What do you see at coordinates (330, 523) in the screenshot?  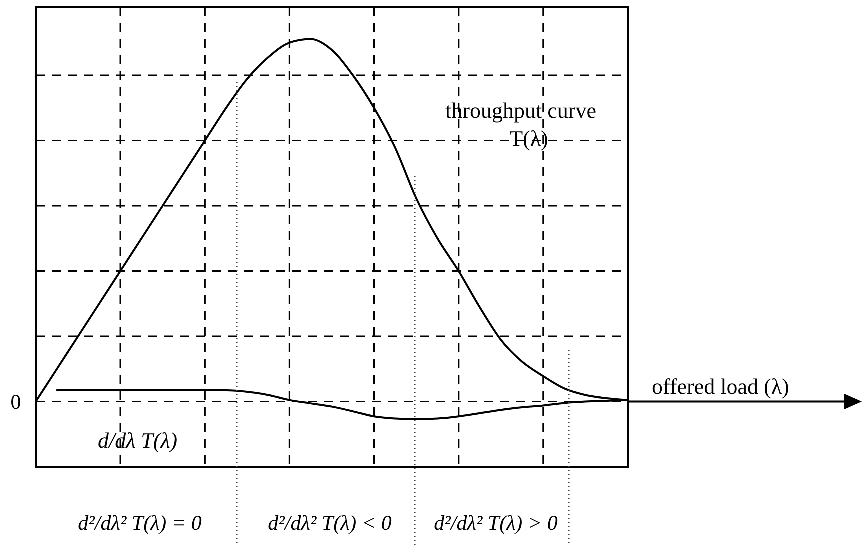 I see `text: d²/dλ² T(λ) < 0` at bounding box center [330, 523].